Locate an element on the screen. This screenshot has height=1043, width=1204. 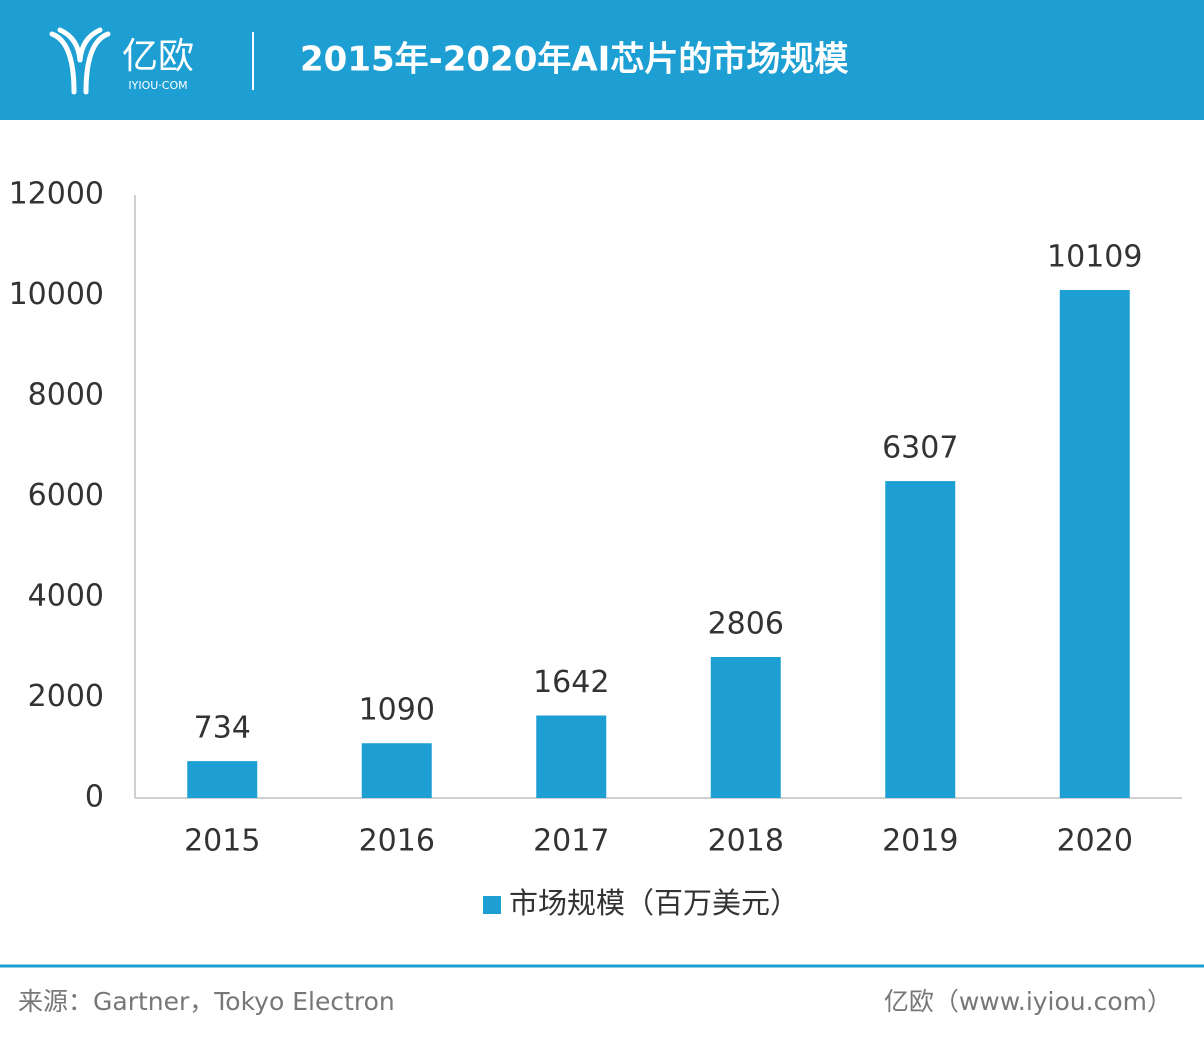
chart-title: 2015年-2020年AI芯片的市场规模 is located at coordinates (574, 60).